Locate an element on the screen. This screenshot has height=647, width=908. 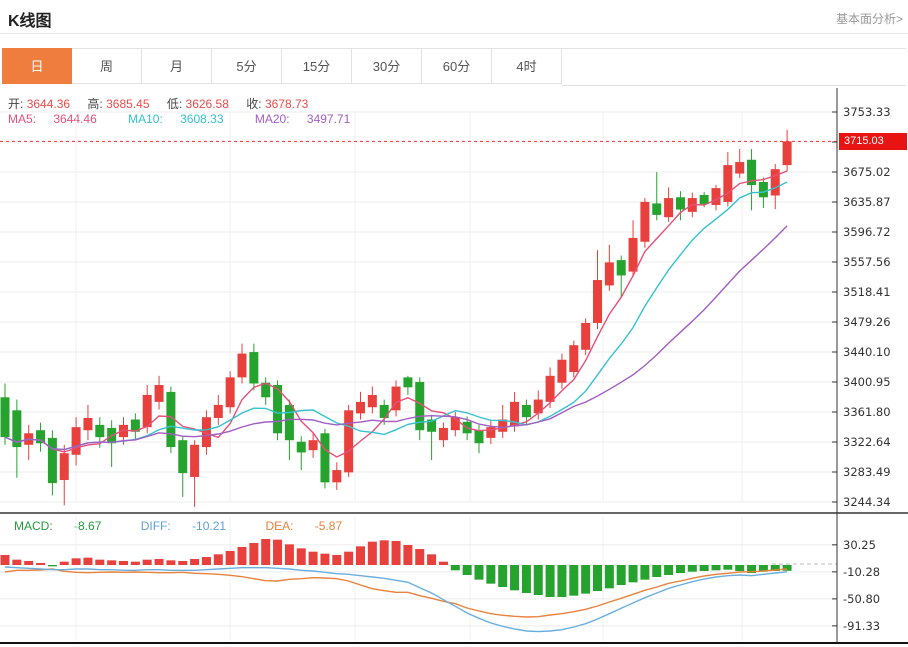
tab-month: 月 is located at coordinates (177, 66).